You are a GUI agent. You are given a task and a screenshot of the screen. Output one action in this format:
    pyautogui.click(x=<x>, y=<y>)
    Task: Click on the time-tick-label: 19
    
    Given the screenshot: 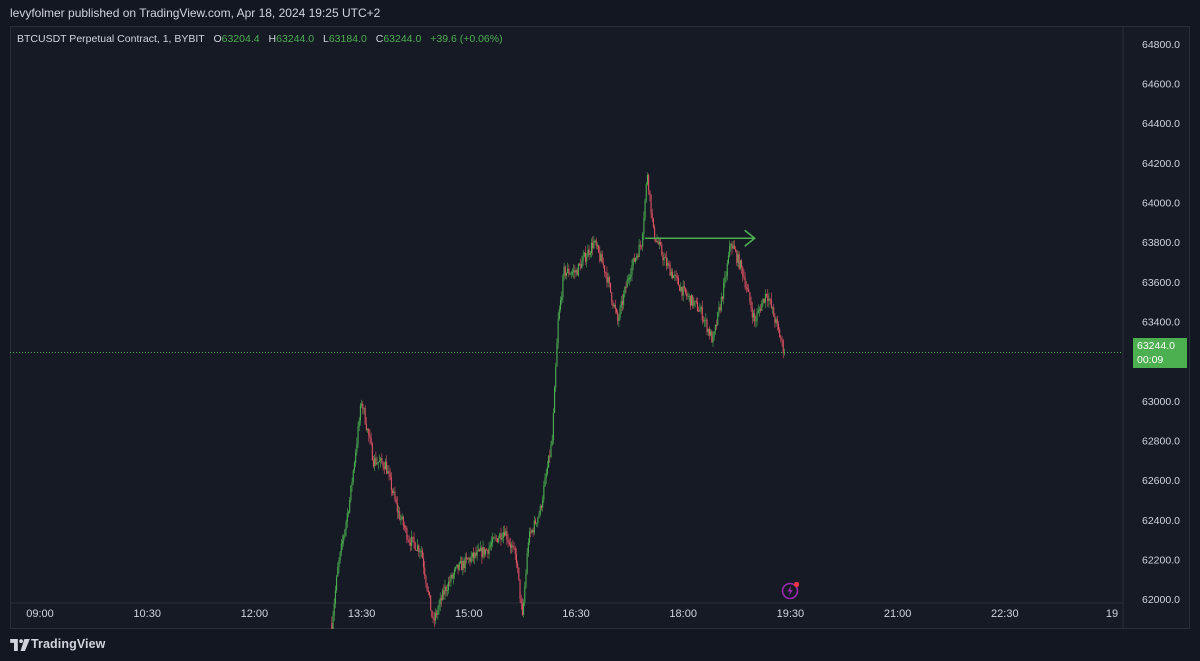 What is the action you would take?
    pyautogui.click(x=1112, y=614)
    